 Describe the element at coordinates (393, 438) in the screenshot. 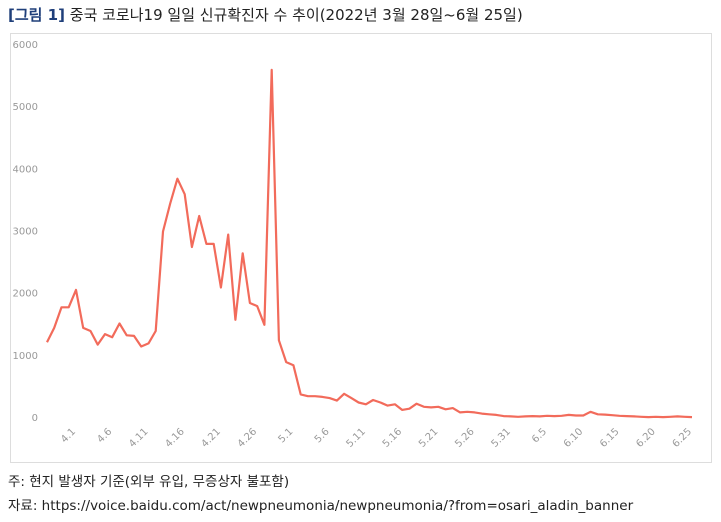

I see `x-tick-label: 5.16` at that location.